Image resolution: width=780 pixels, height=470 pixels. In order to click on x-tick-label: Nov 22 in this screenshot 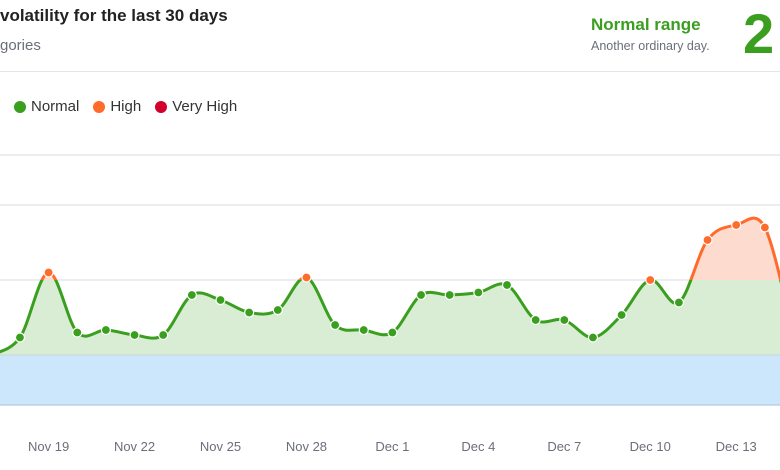, I will do `click(134, 446)`.